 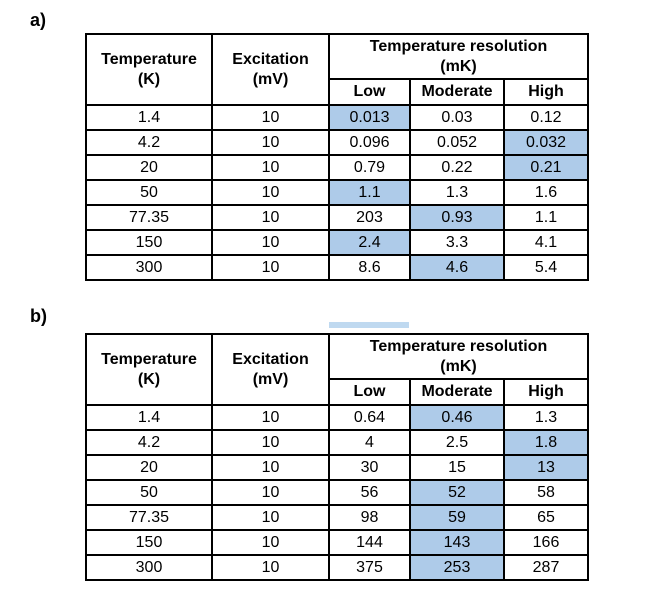 I want to click on table-row: 77.35 10 98 59 65, so click(x=337, y=517).